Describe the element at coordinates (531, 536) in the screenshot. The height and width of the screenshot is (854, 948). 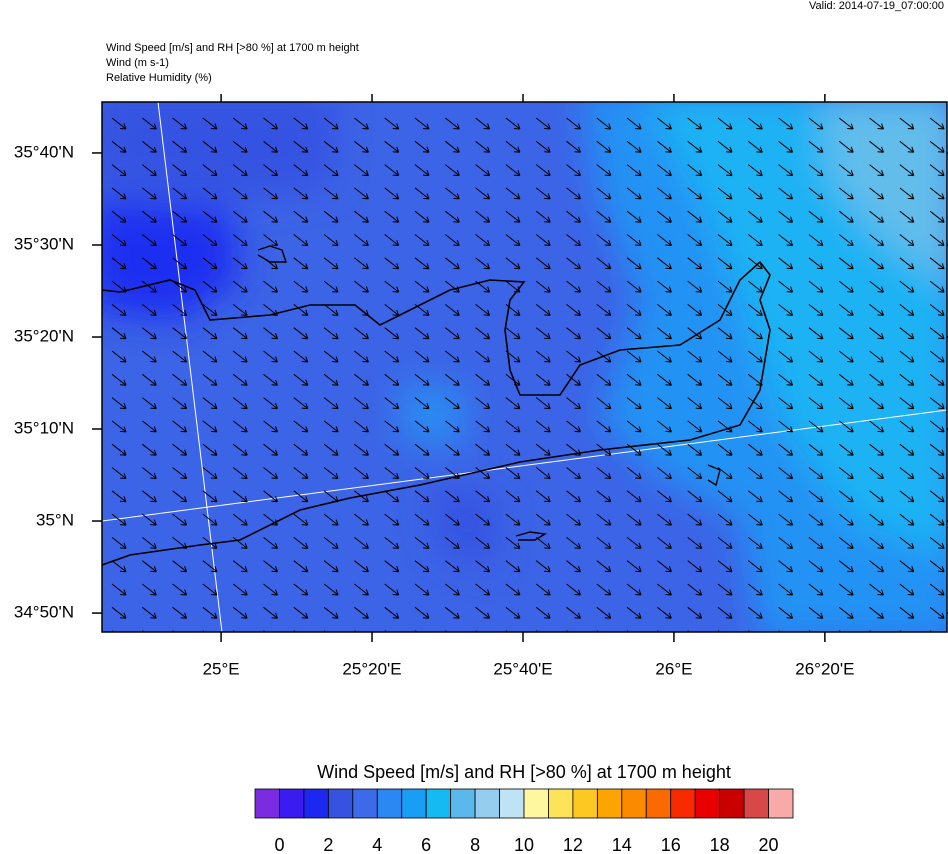
I see `islet` at that location.